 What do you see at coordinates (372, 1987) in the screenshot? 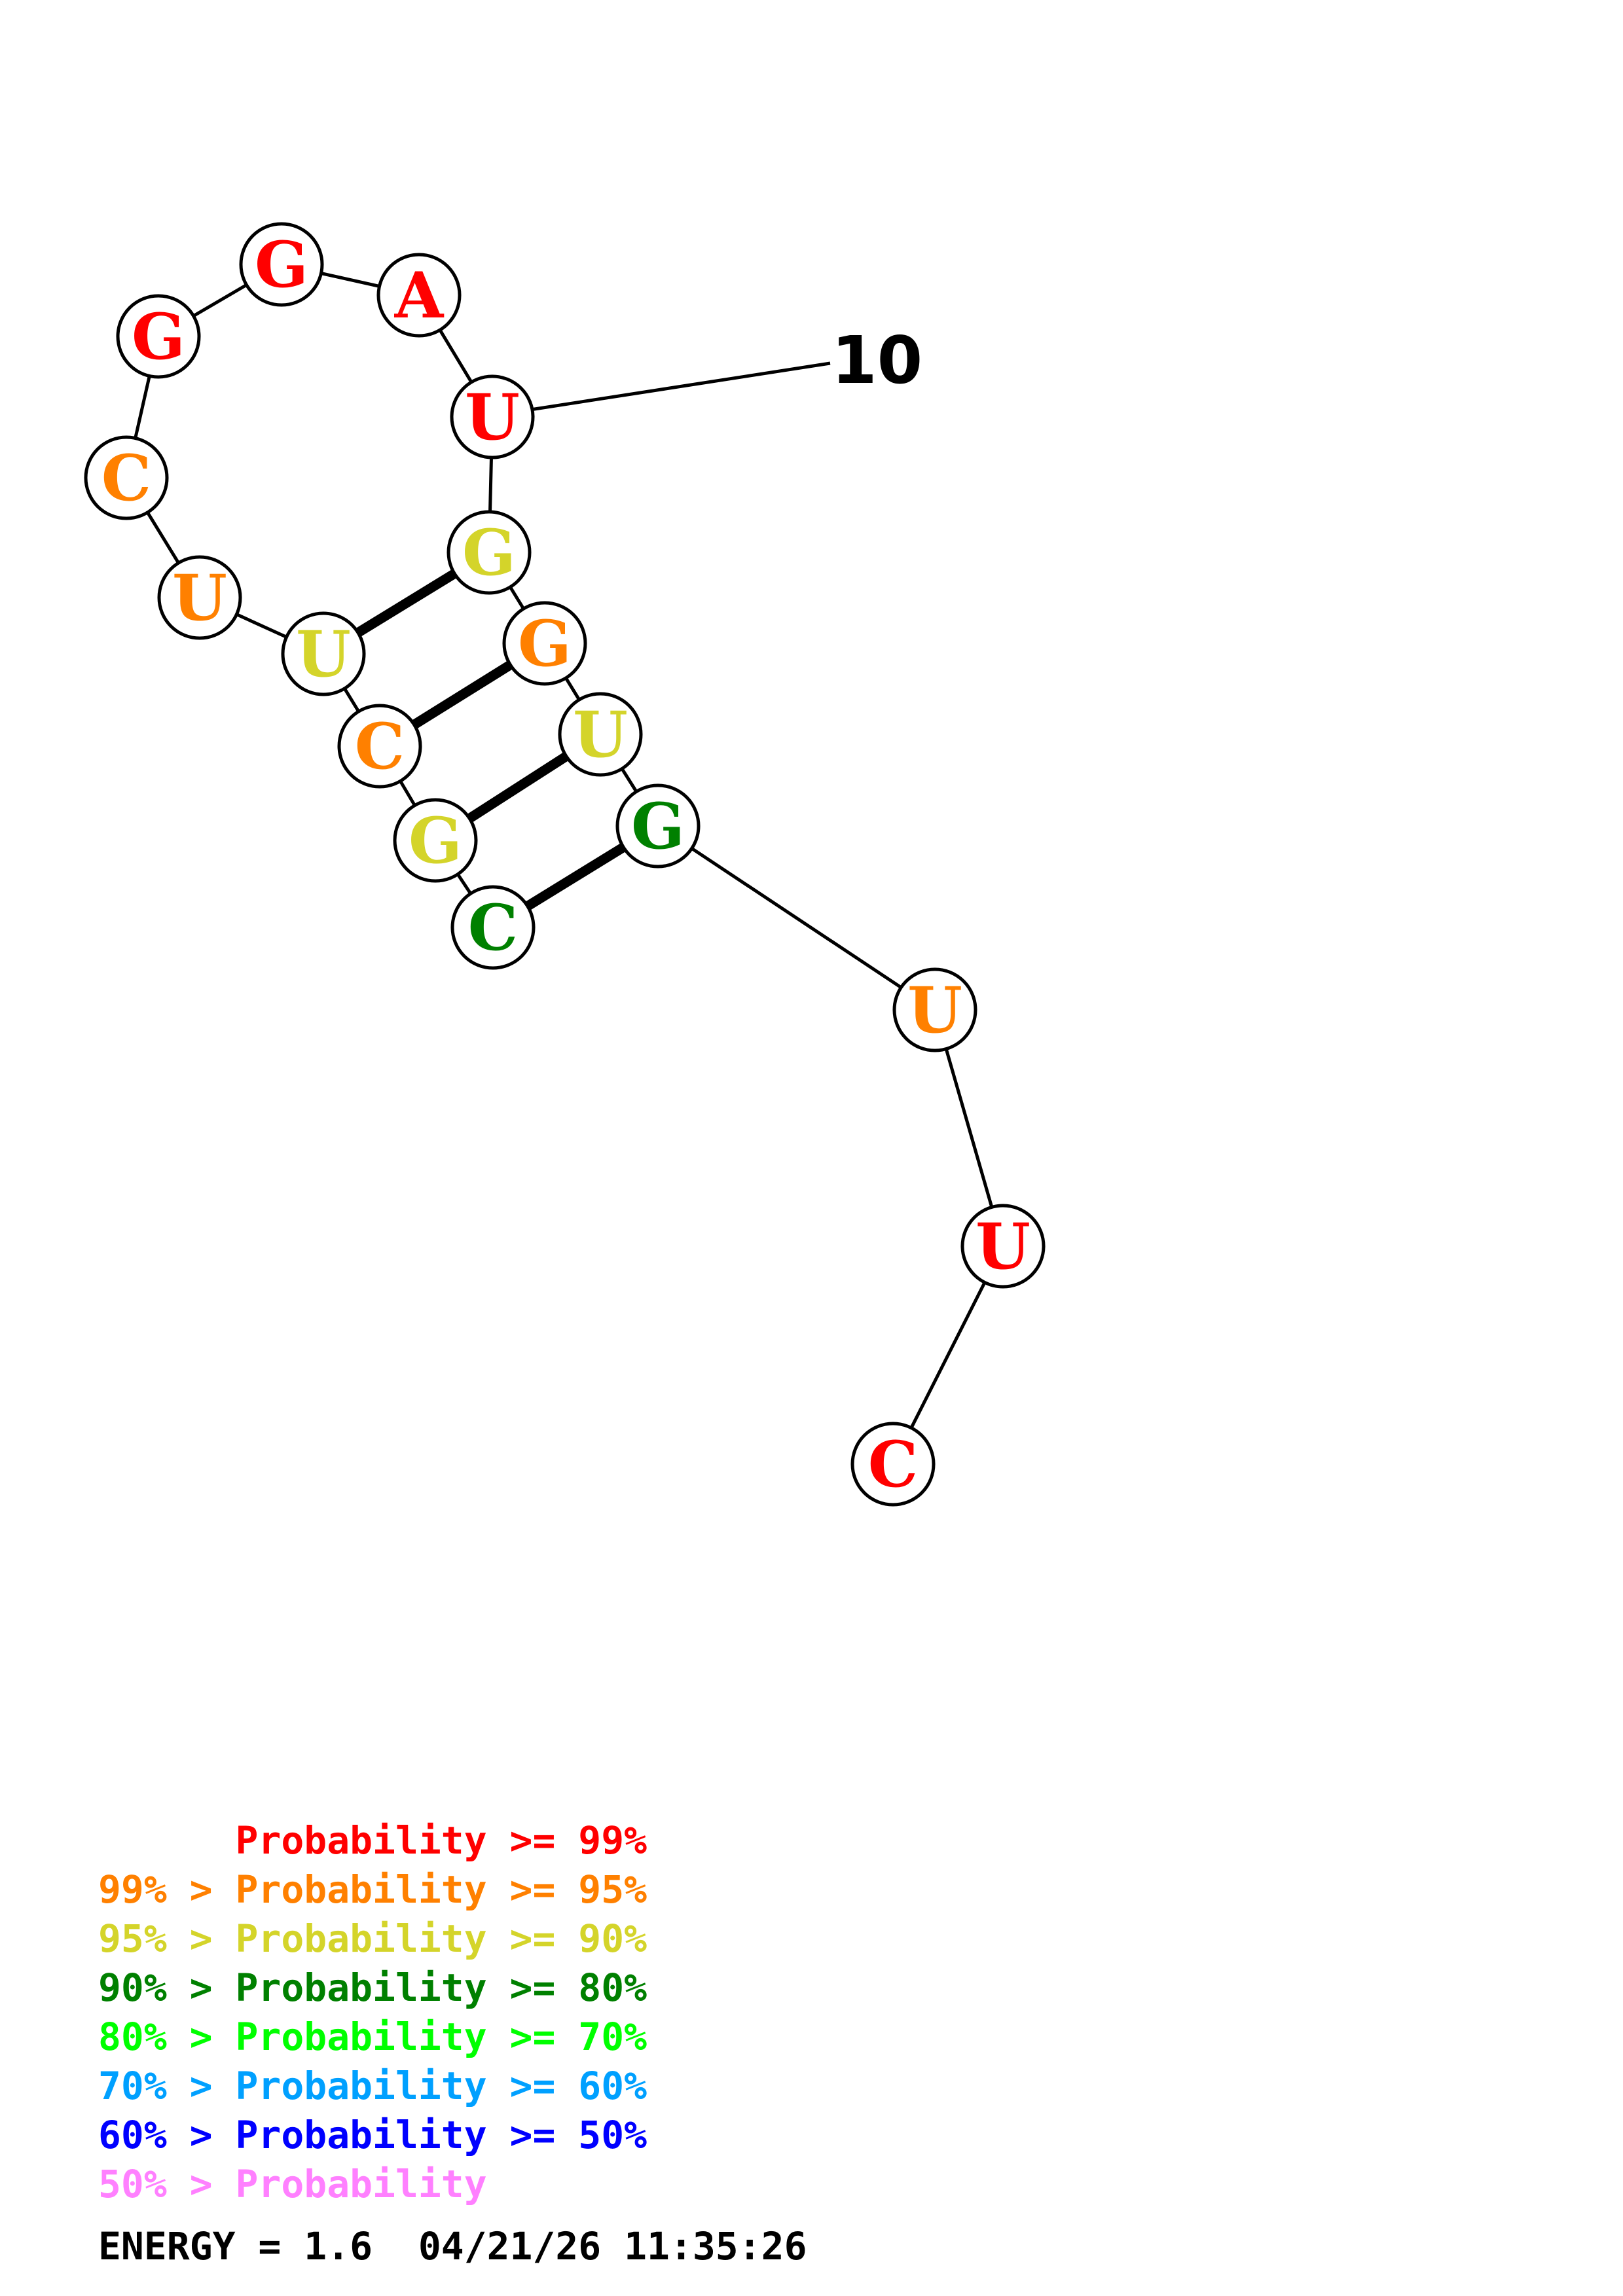
I see `legend-row: 90% > Probability >= 80%` at bounding box center [372, 1987].